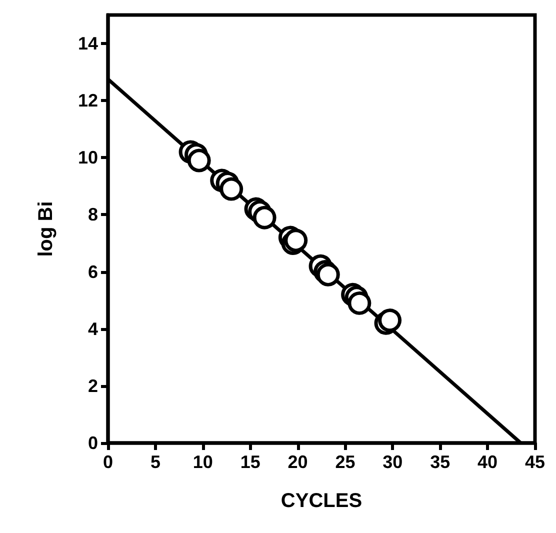 The image size is (556, 533). I want to click on x-tick-label: 40, so click(488, 462).